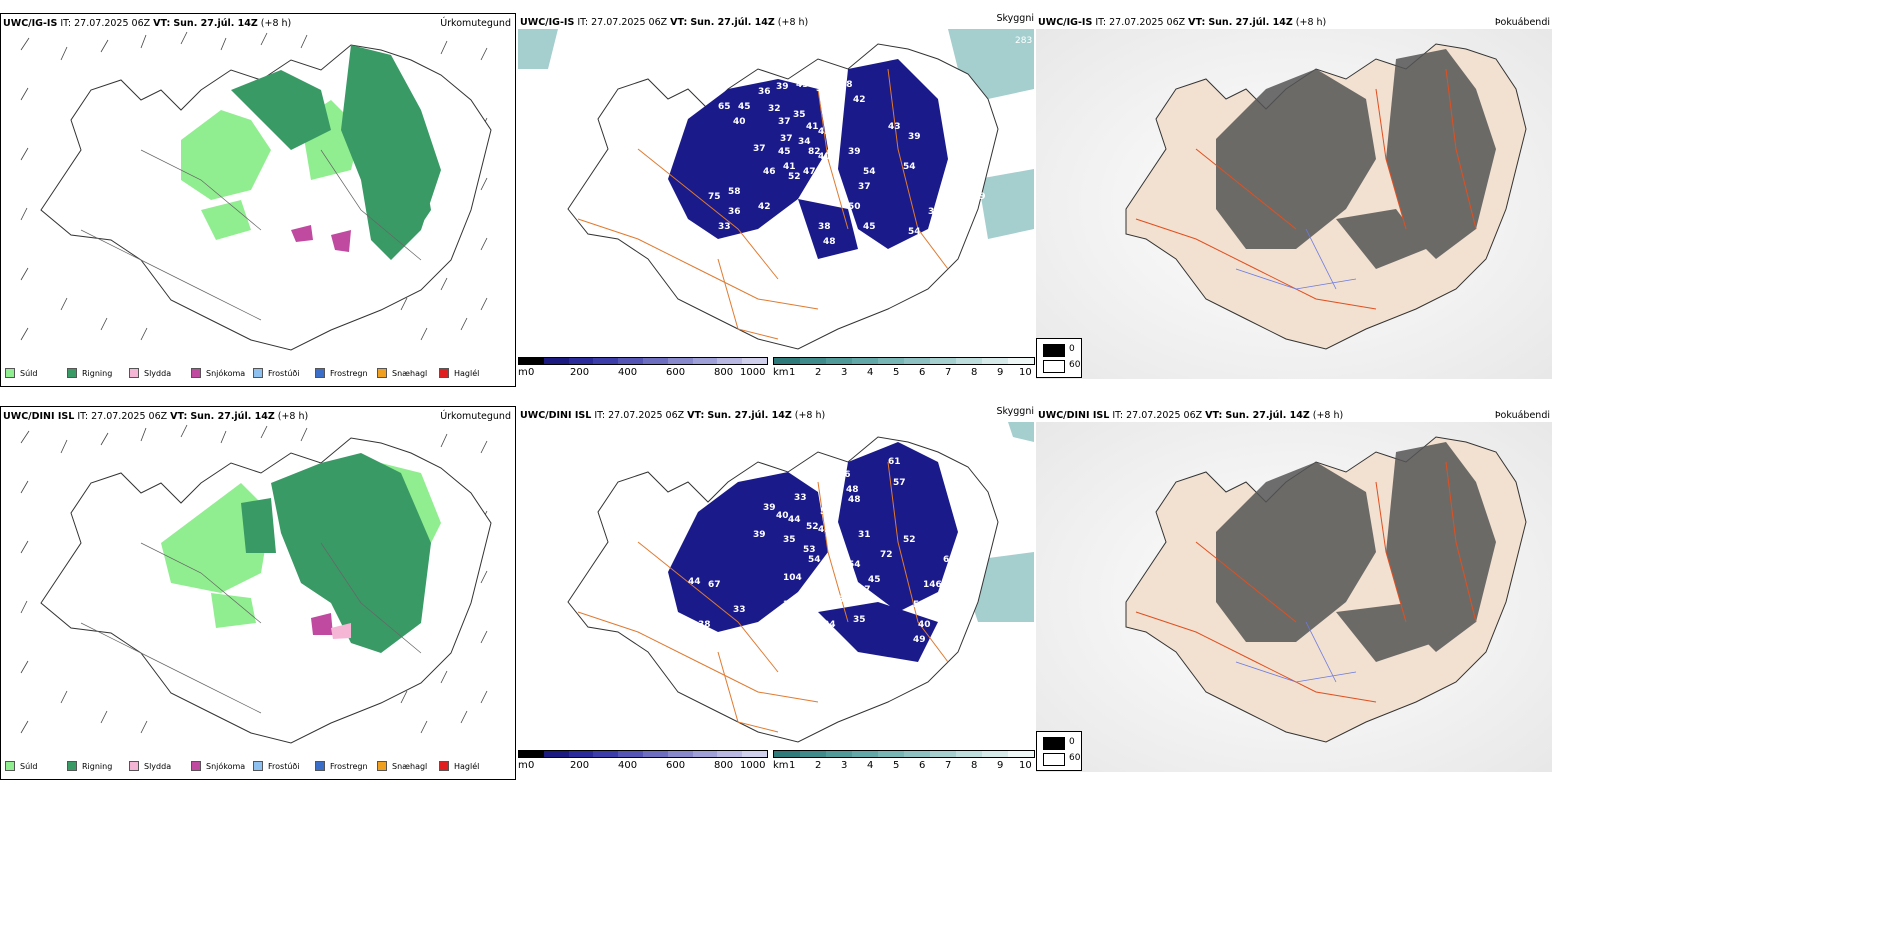  What do you see at coordinates (336, 152) in the screenshot?
I see `heavy-rain-area` at bounding box center [336, 152].